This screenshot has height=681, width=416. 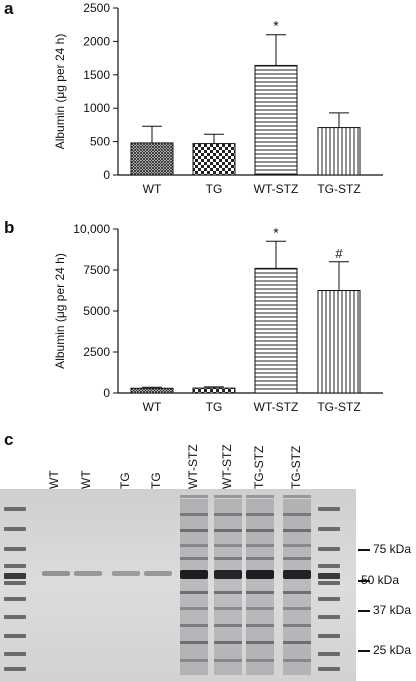 I want to click on marker-label-25: 25 kDa, so click(x=392, y=650).